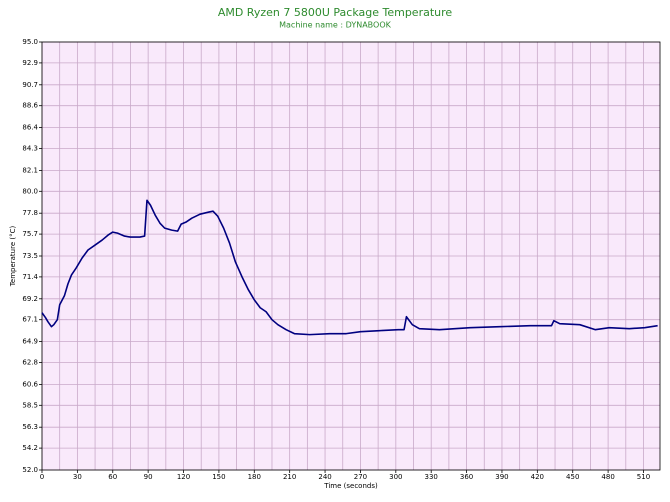  What do you see at coordinates (30, 42) in the screenshot?
I see `y-tick-label: 95.0` at bounding box center [30, 42].